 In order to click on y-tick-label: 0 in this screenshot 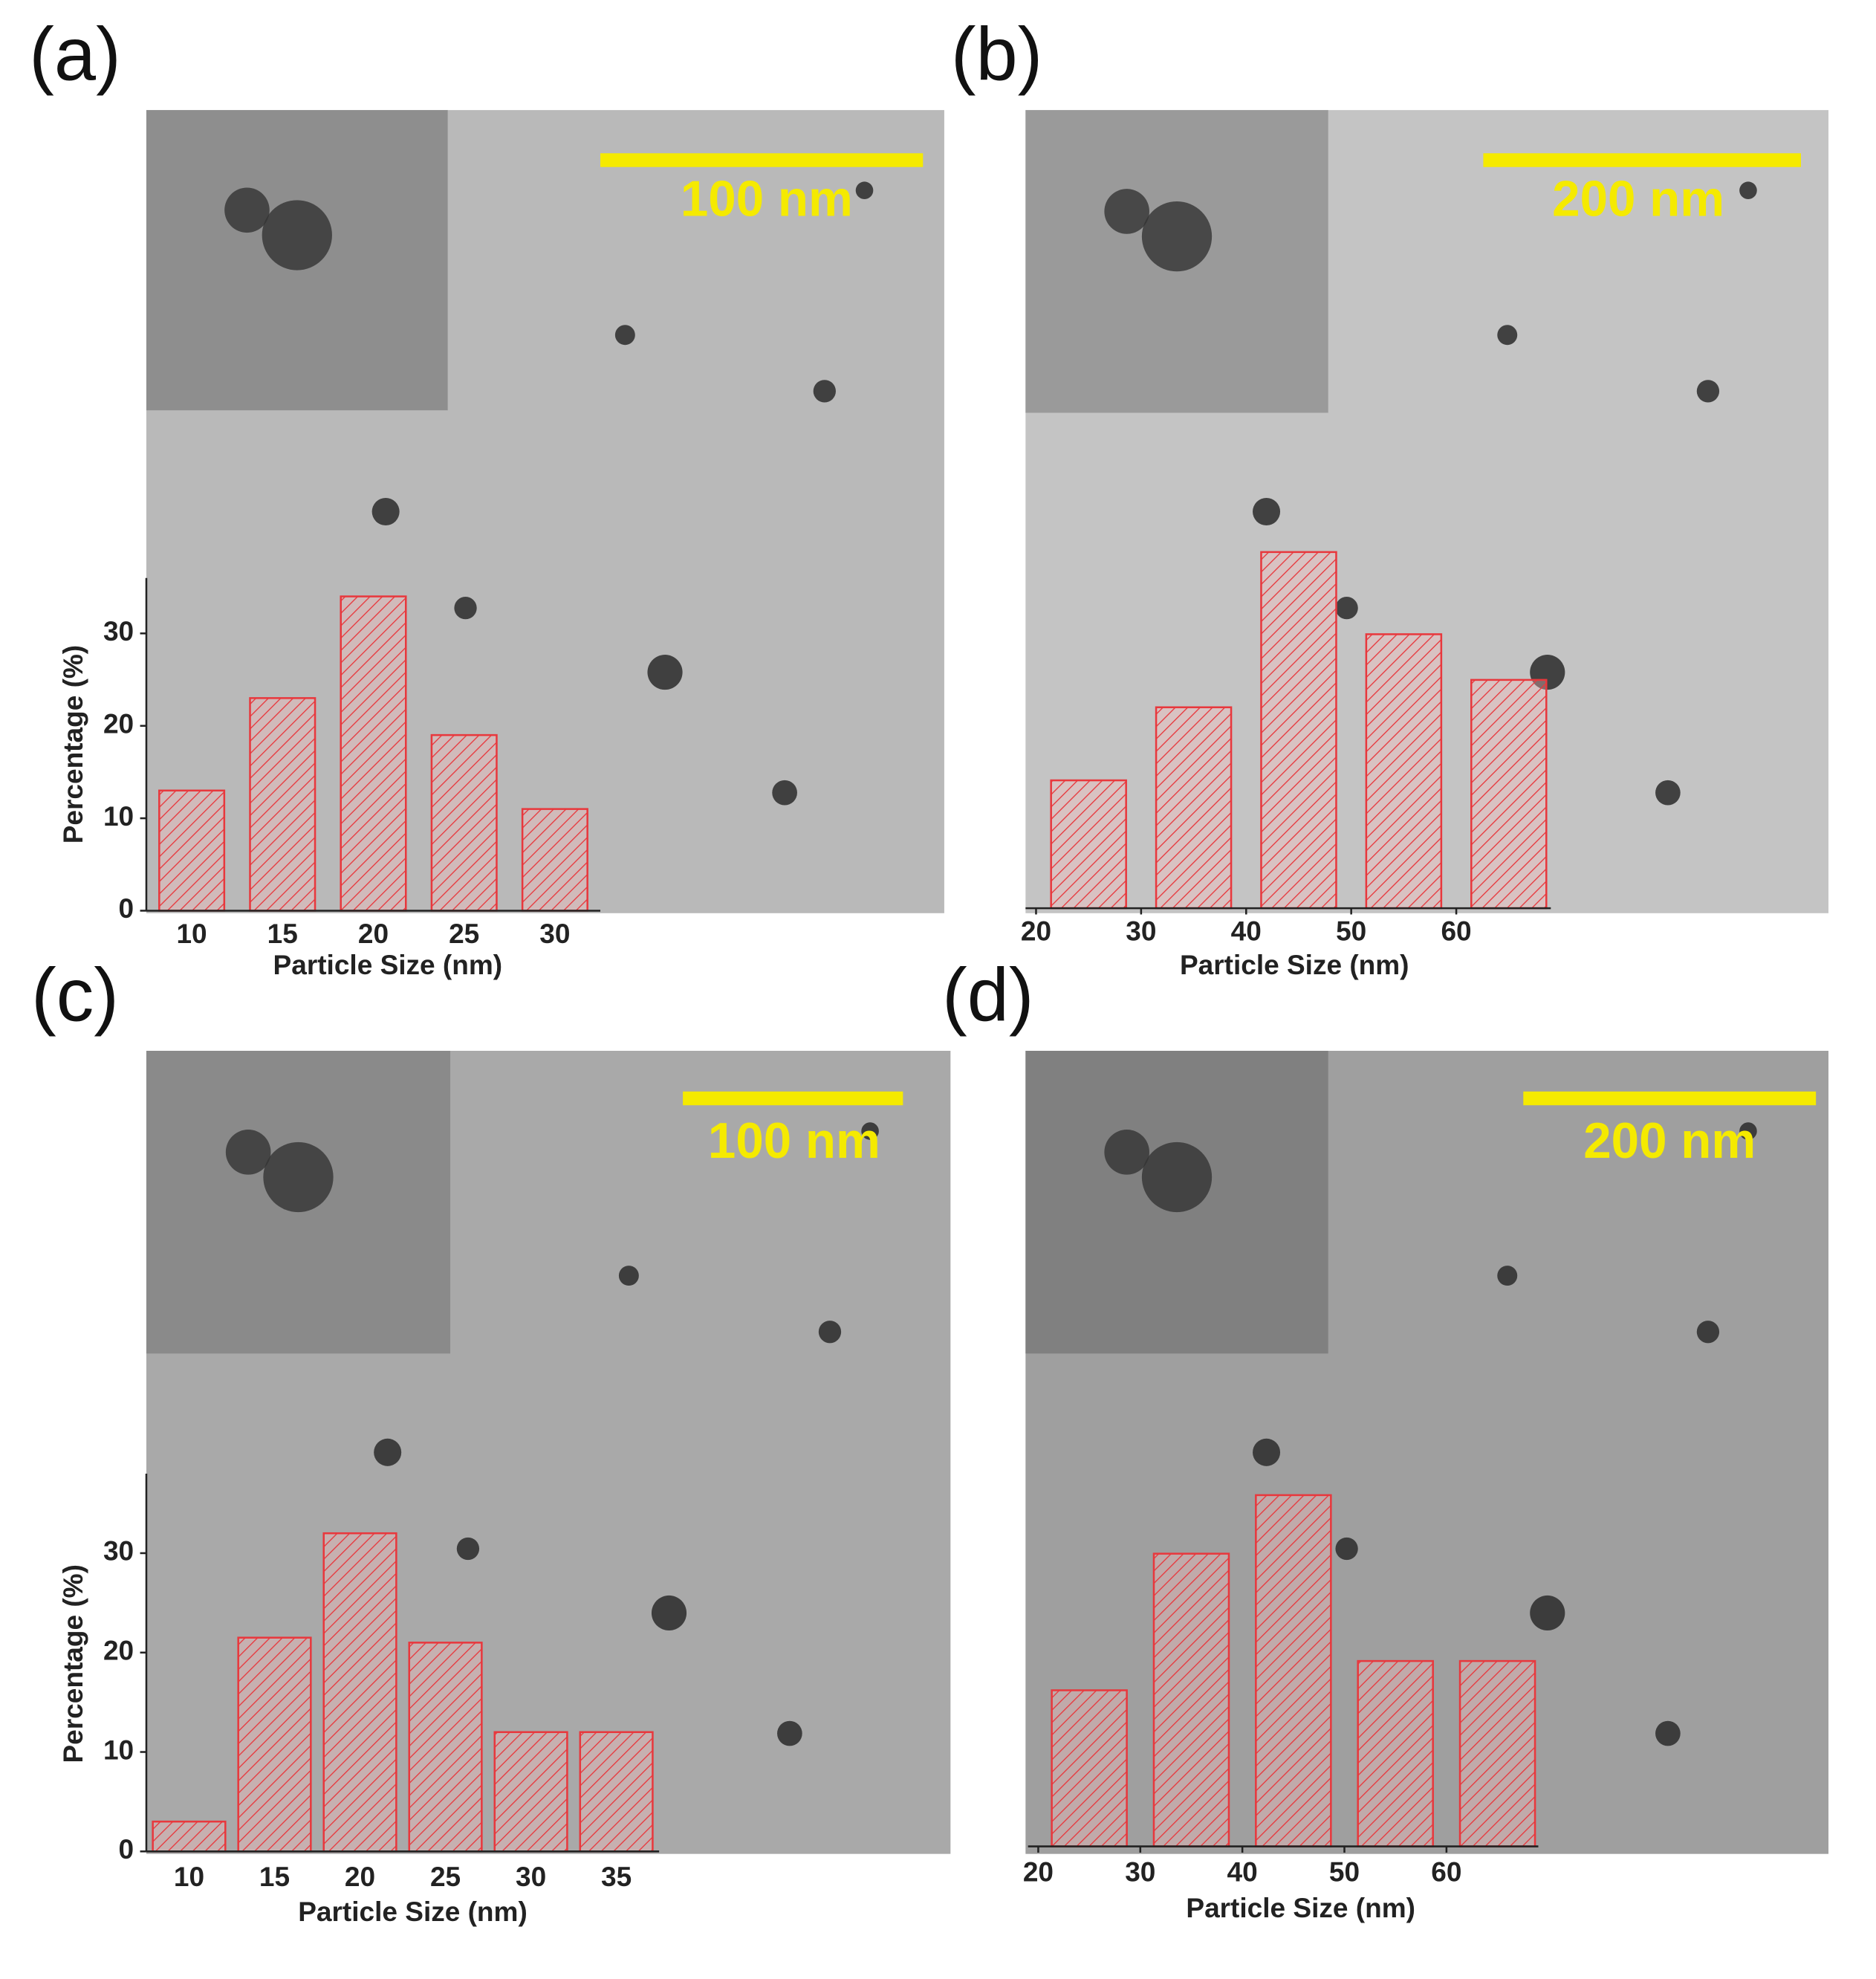, I will do `click(127, 908)`.